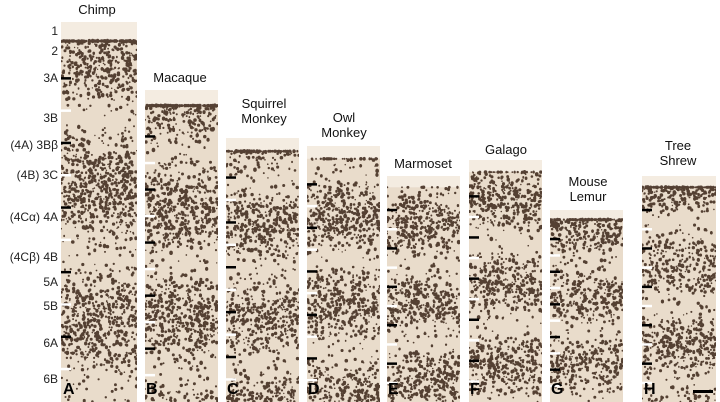 The width and height of the screenshot is (720, 402). What do you see at coordinates (588, 189) in the screenshot?
I see `column-title-mouse-lemur: Mouse Lemur` at bounding box center [588, 189].